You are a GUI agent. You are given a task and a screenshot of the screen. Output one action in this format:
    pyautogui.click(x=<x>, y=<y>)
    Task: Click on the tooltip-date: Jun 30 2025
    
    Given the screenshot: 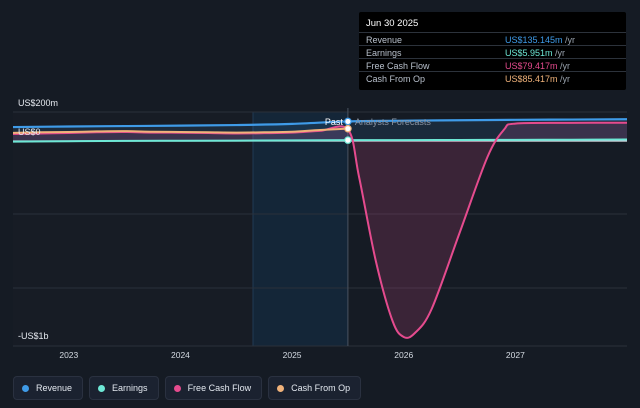 What is the action you would take?
    pyautogui.click(x=392, y=23)
    